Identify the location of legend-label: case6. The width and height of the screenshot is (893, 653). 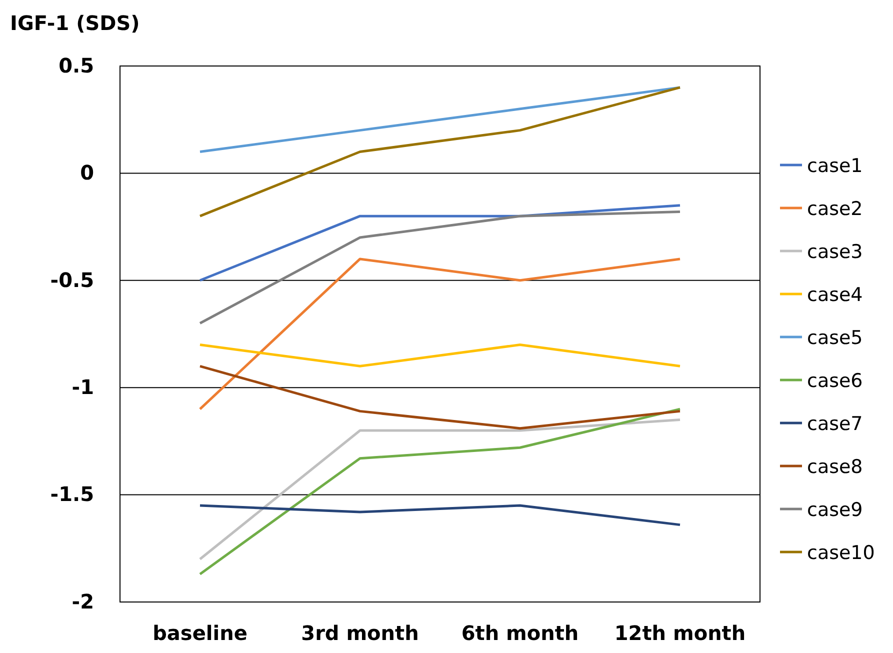
(835, 381).